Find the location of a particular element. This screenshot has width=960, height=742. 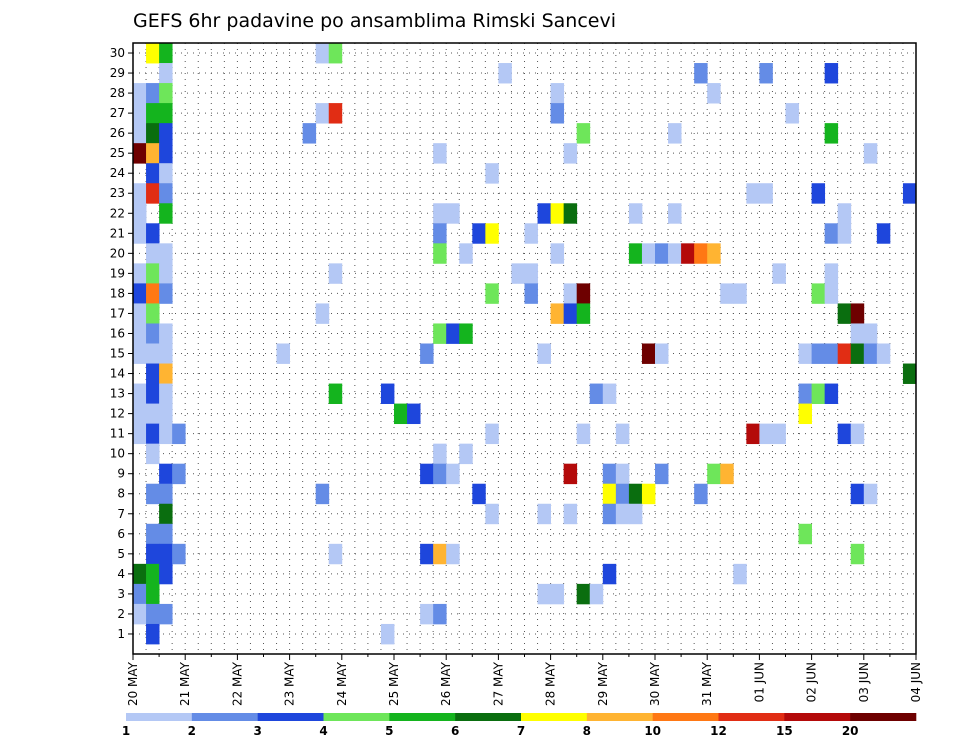

y-tick-label: 21 is located at coordinates (117, 233).